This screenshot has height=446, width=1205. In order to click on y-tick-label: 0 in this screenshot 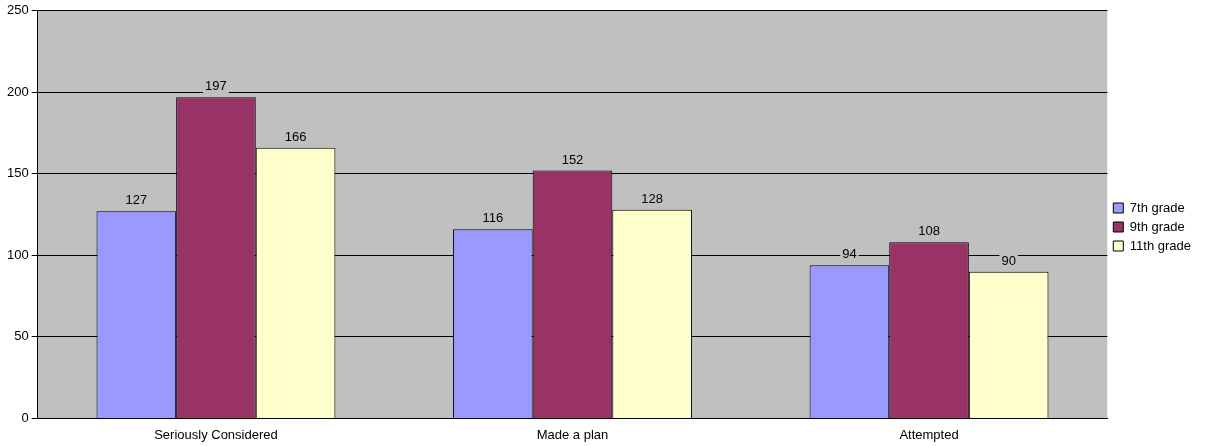, I will do `click(25, 417)`.